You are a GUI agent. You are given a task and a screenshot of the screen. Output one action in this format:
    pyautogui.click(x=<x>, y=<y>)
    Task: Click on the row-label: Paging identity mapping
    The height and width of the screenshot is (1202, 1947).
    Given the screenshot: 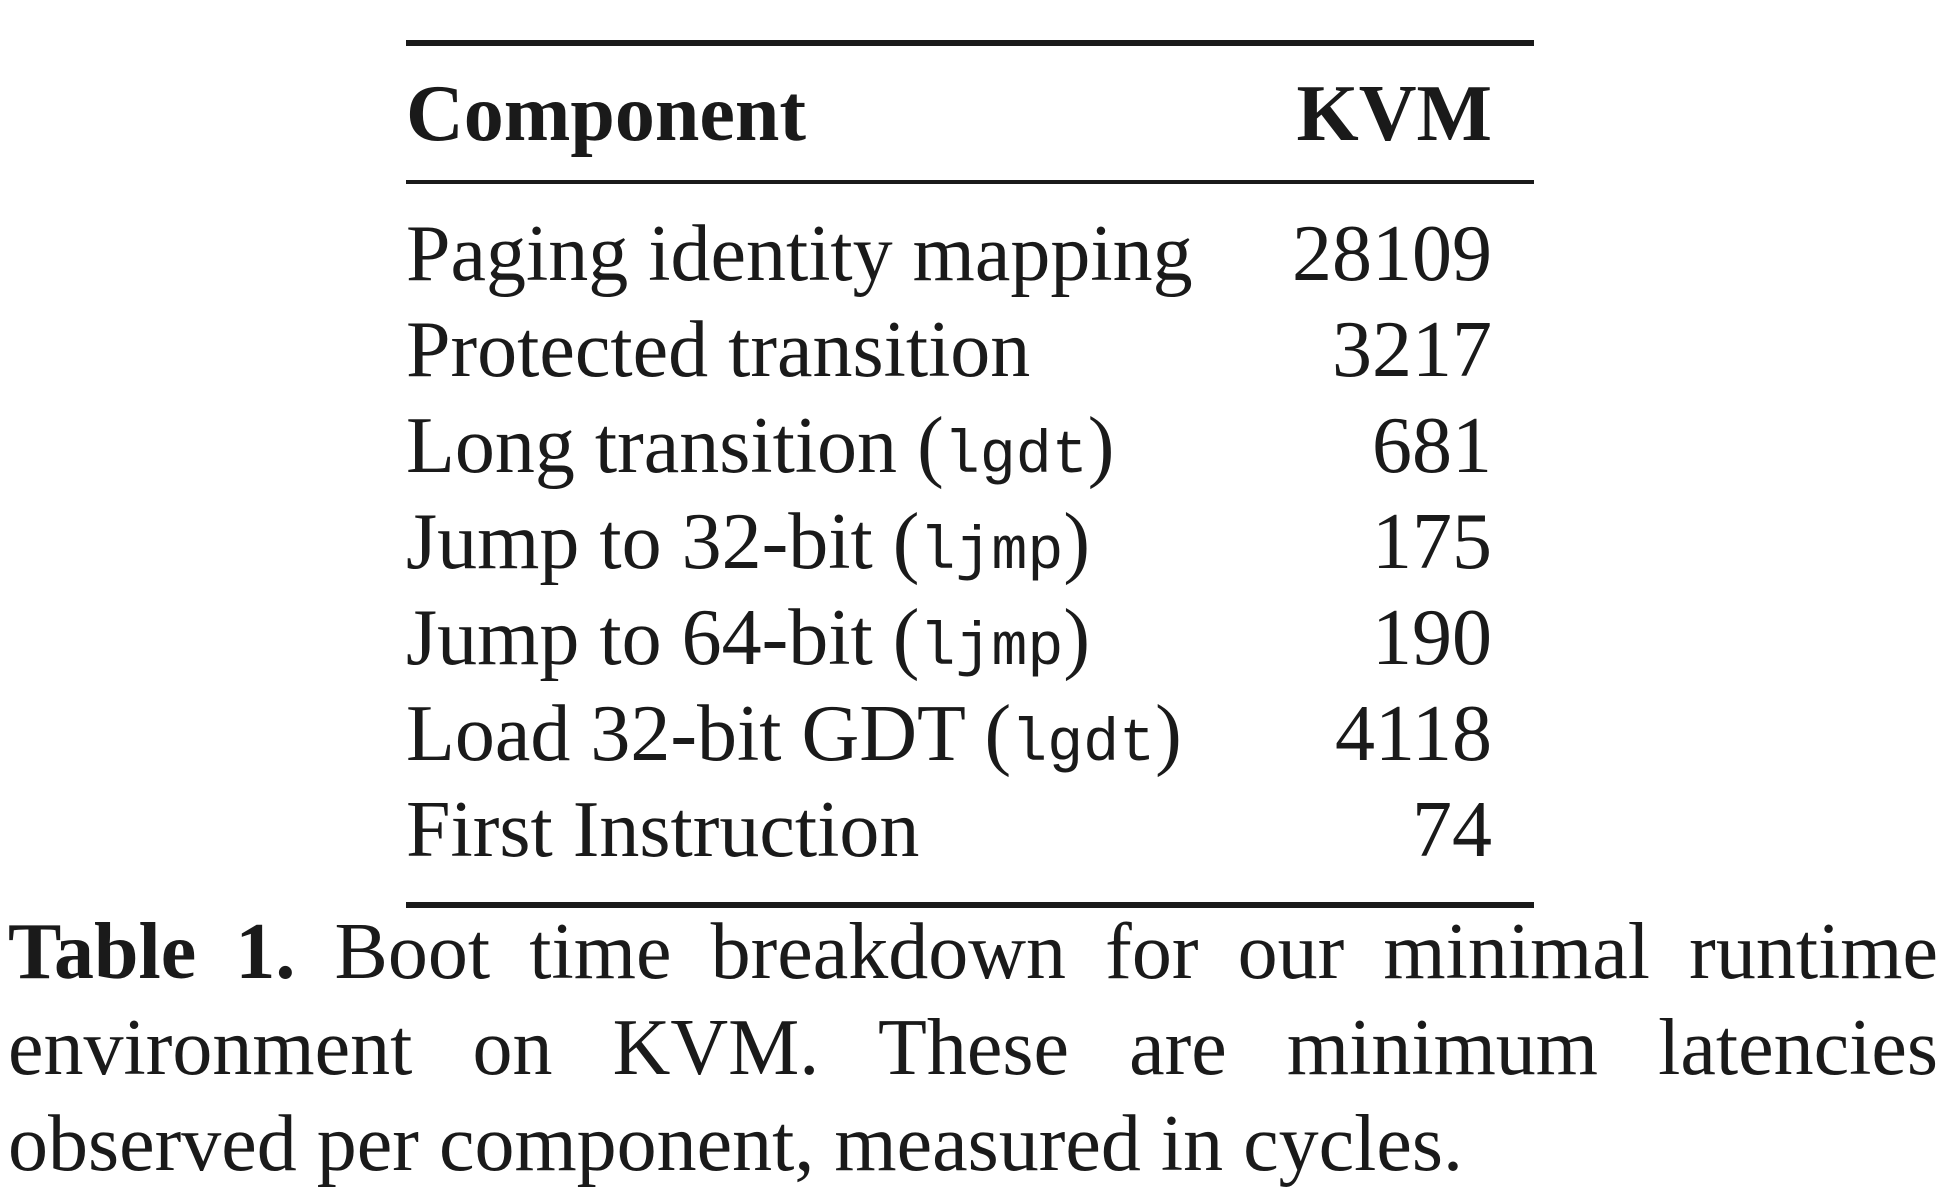 What is the action you would take?
    pyautogui.click(x=799, y=254)
    